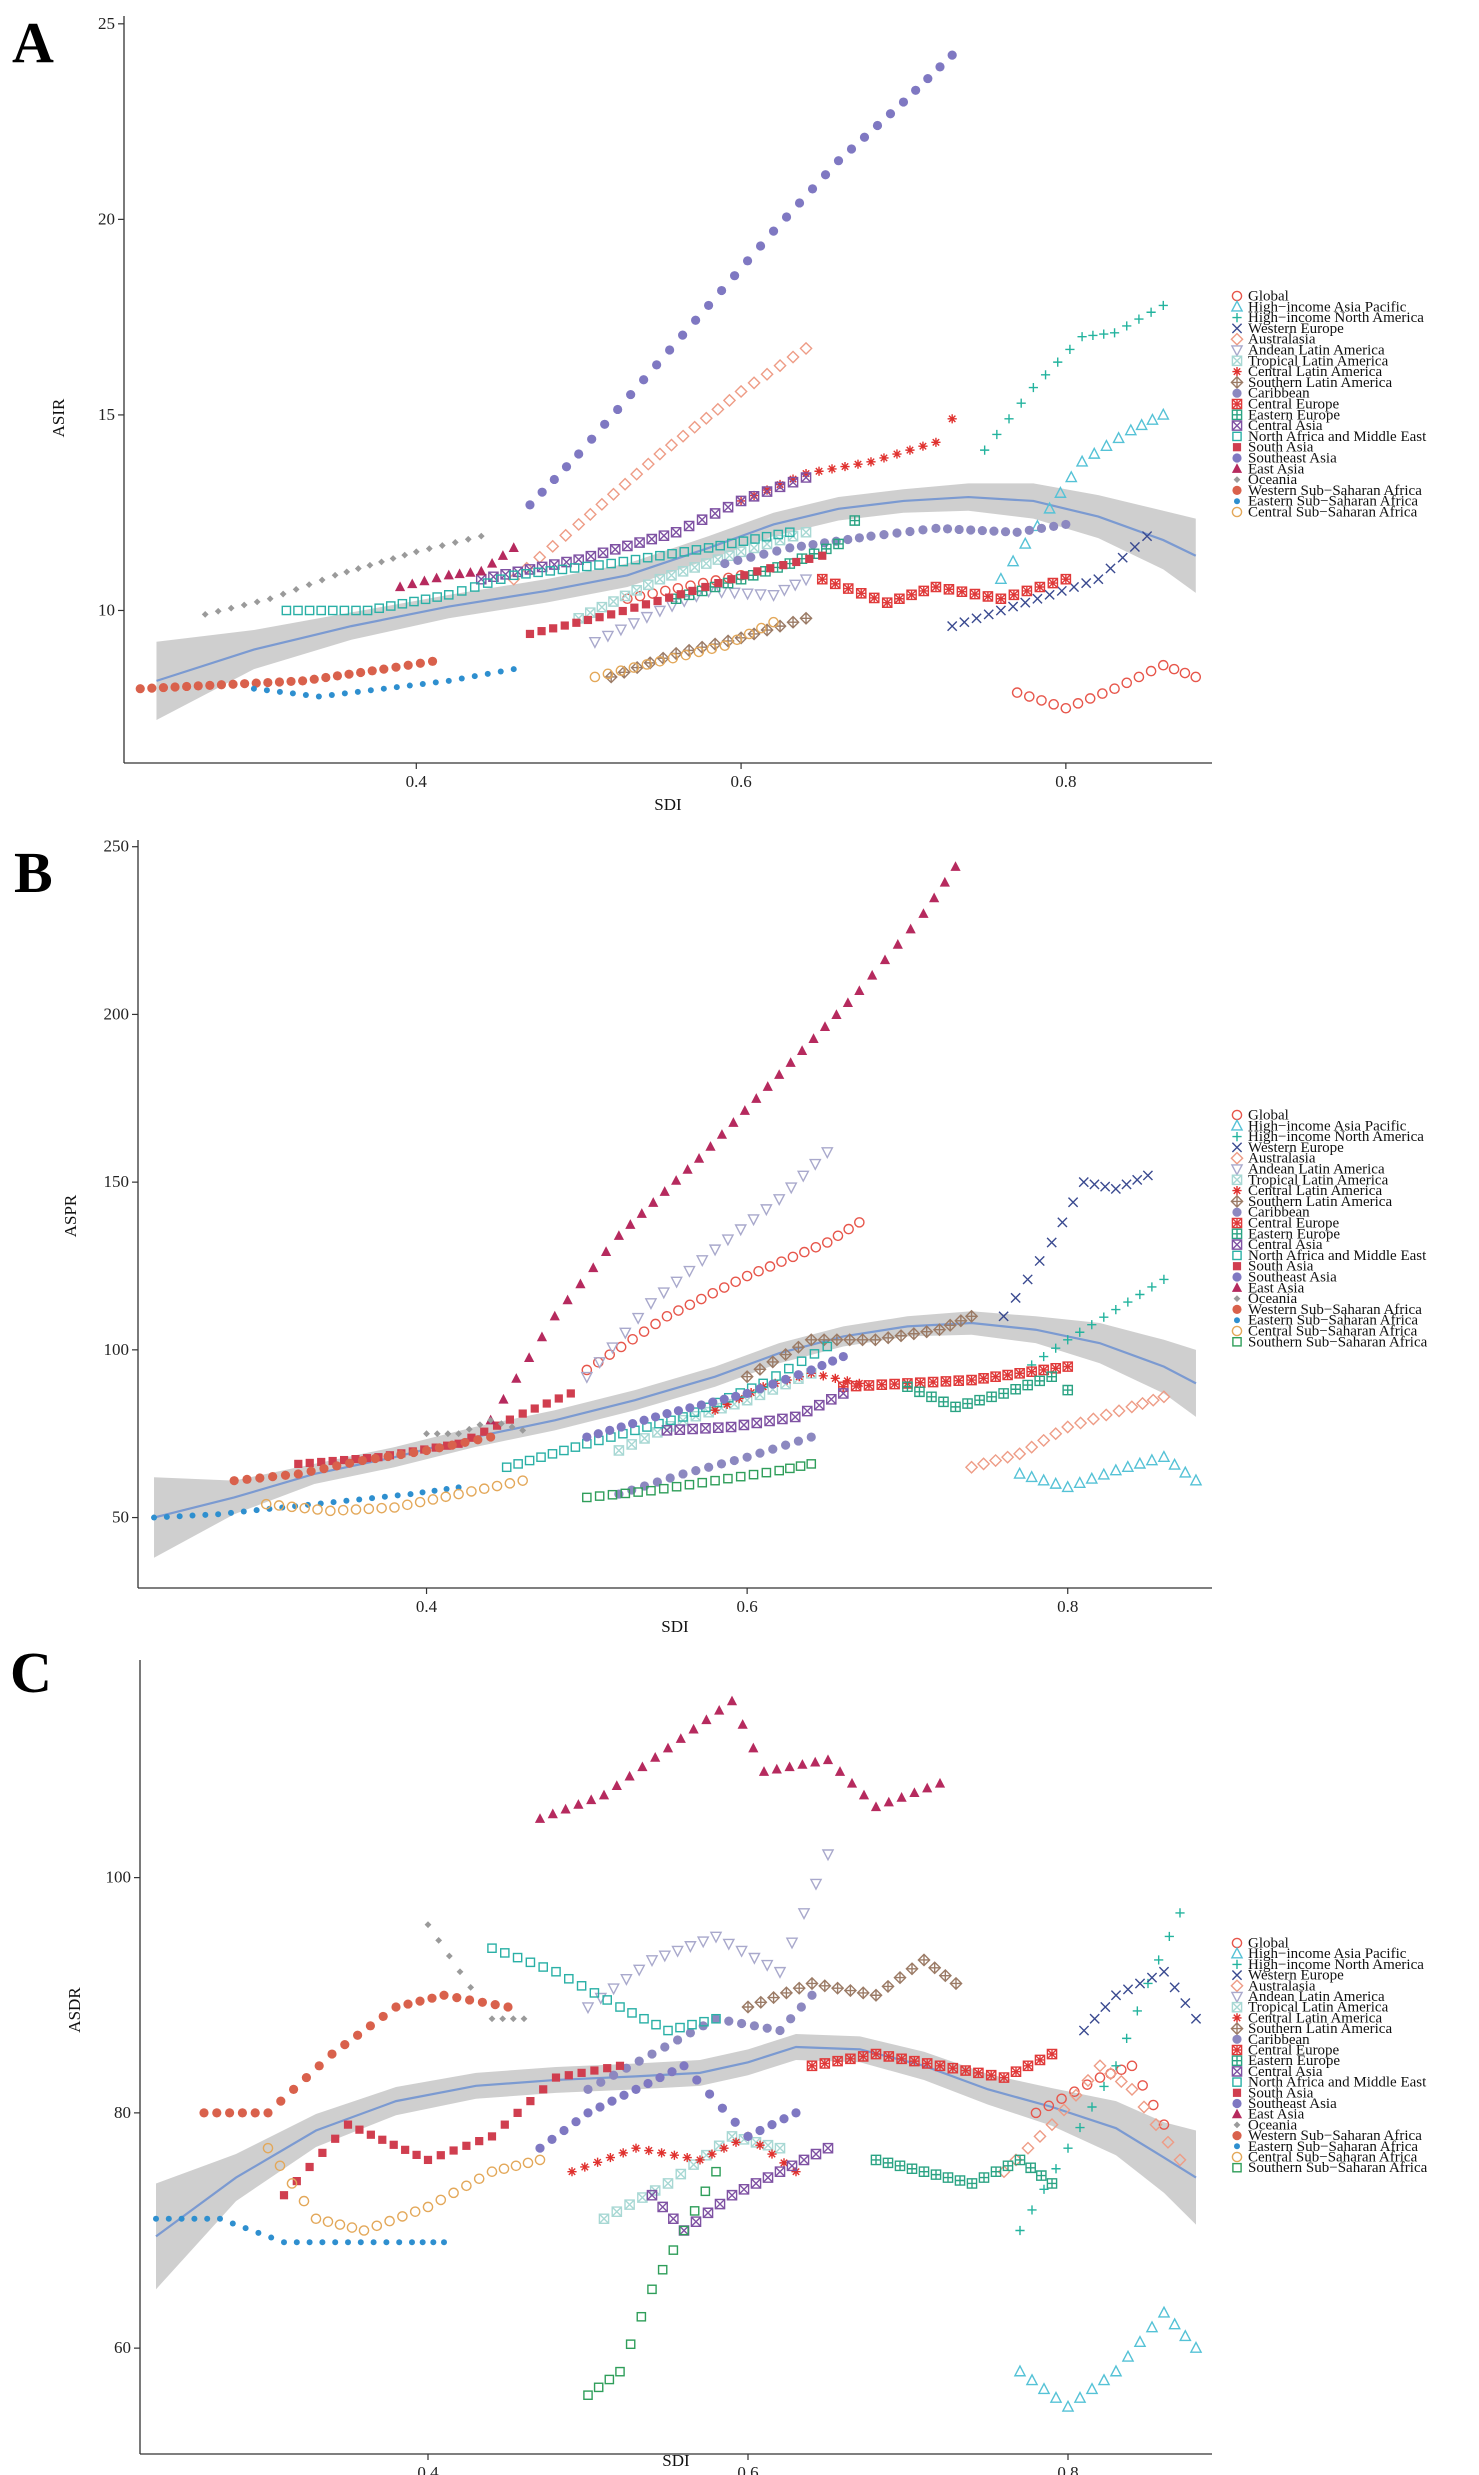 The image size is (1479, 2475). I want to click on y-tick-label: 20, so click(106, 218).